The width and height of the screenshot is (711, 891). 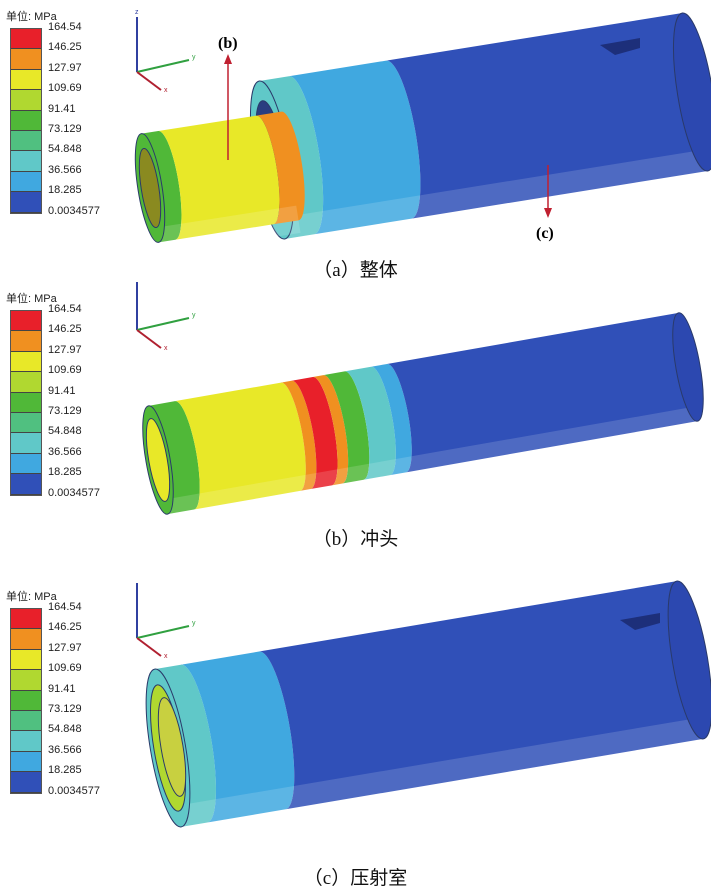 I want to click on chamber-bore-inner, so click(x=172, y=747).